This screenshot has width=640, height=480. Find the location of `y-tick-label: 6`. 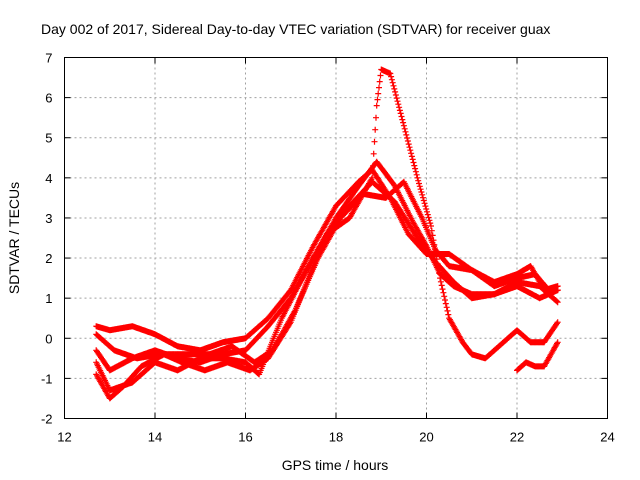

y-tick-label: 6 is located at coordinates (48, 98).